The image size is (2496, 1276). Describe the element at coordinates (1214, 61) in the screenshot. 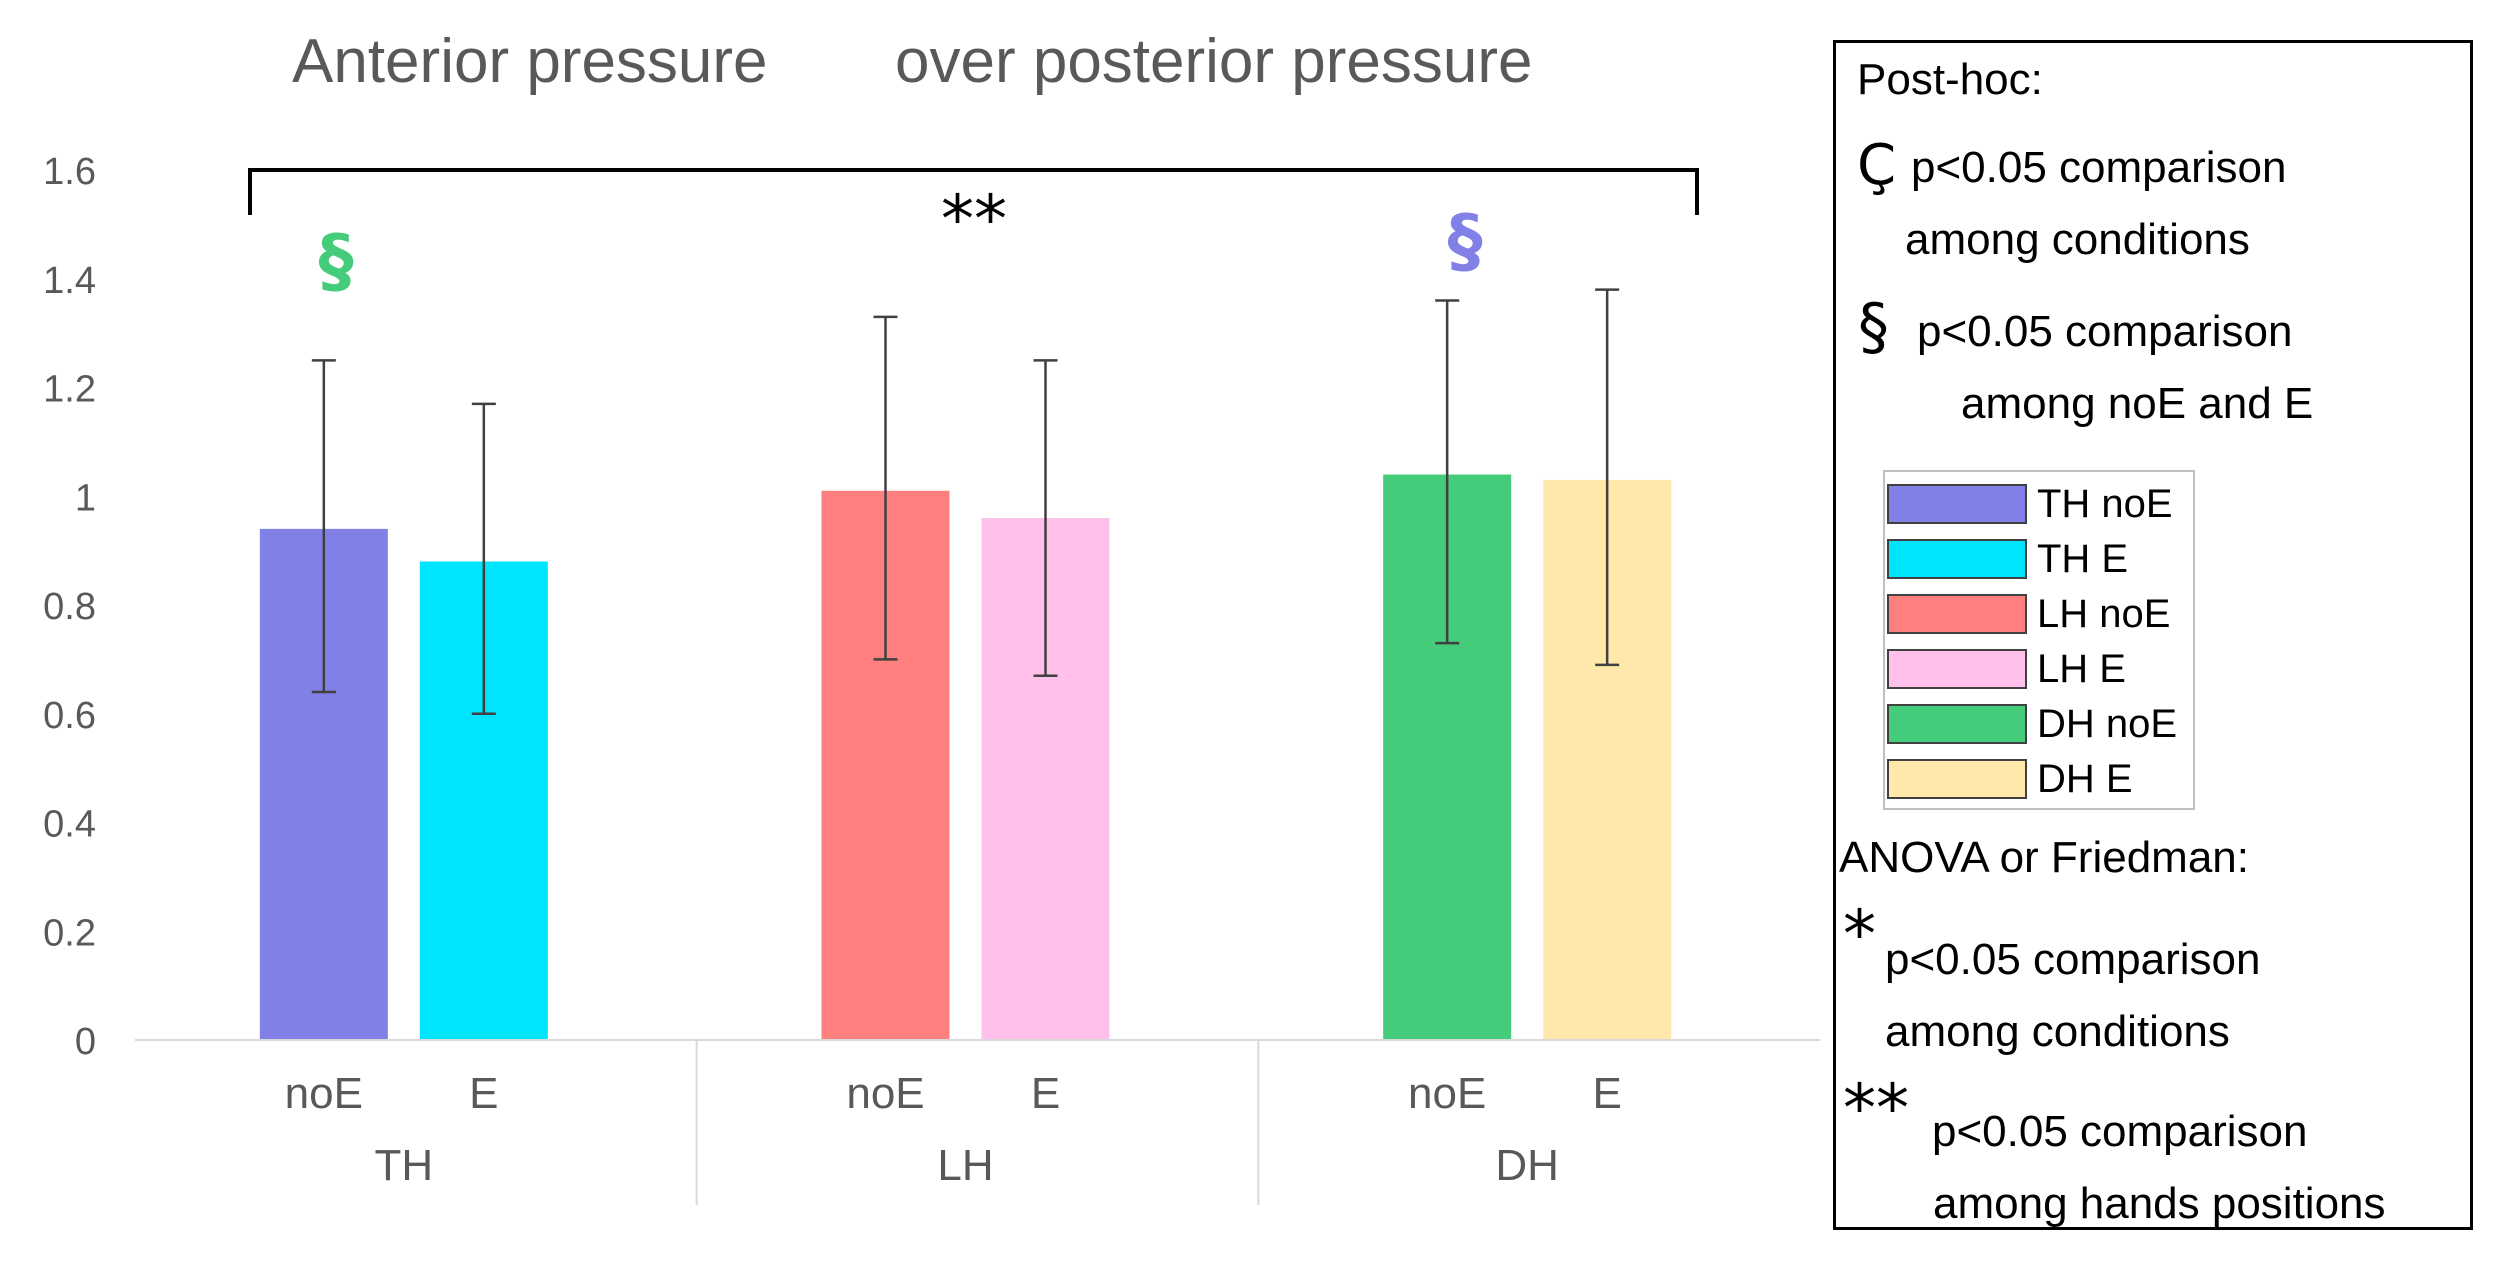

I see `chart-title-part2: over posterior pressure` at that location.